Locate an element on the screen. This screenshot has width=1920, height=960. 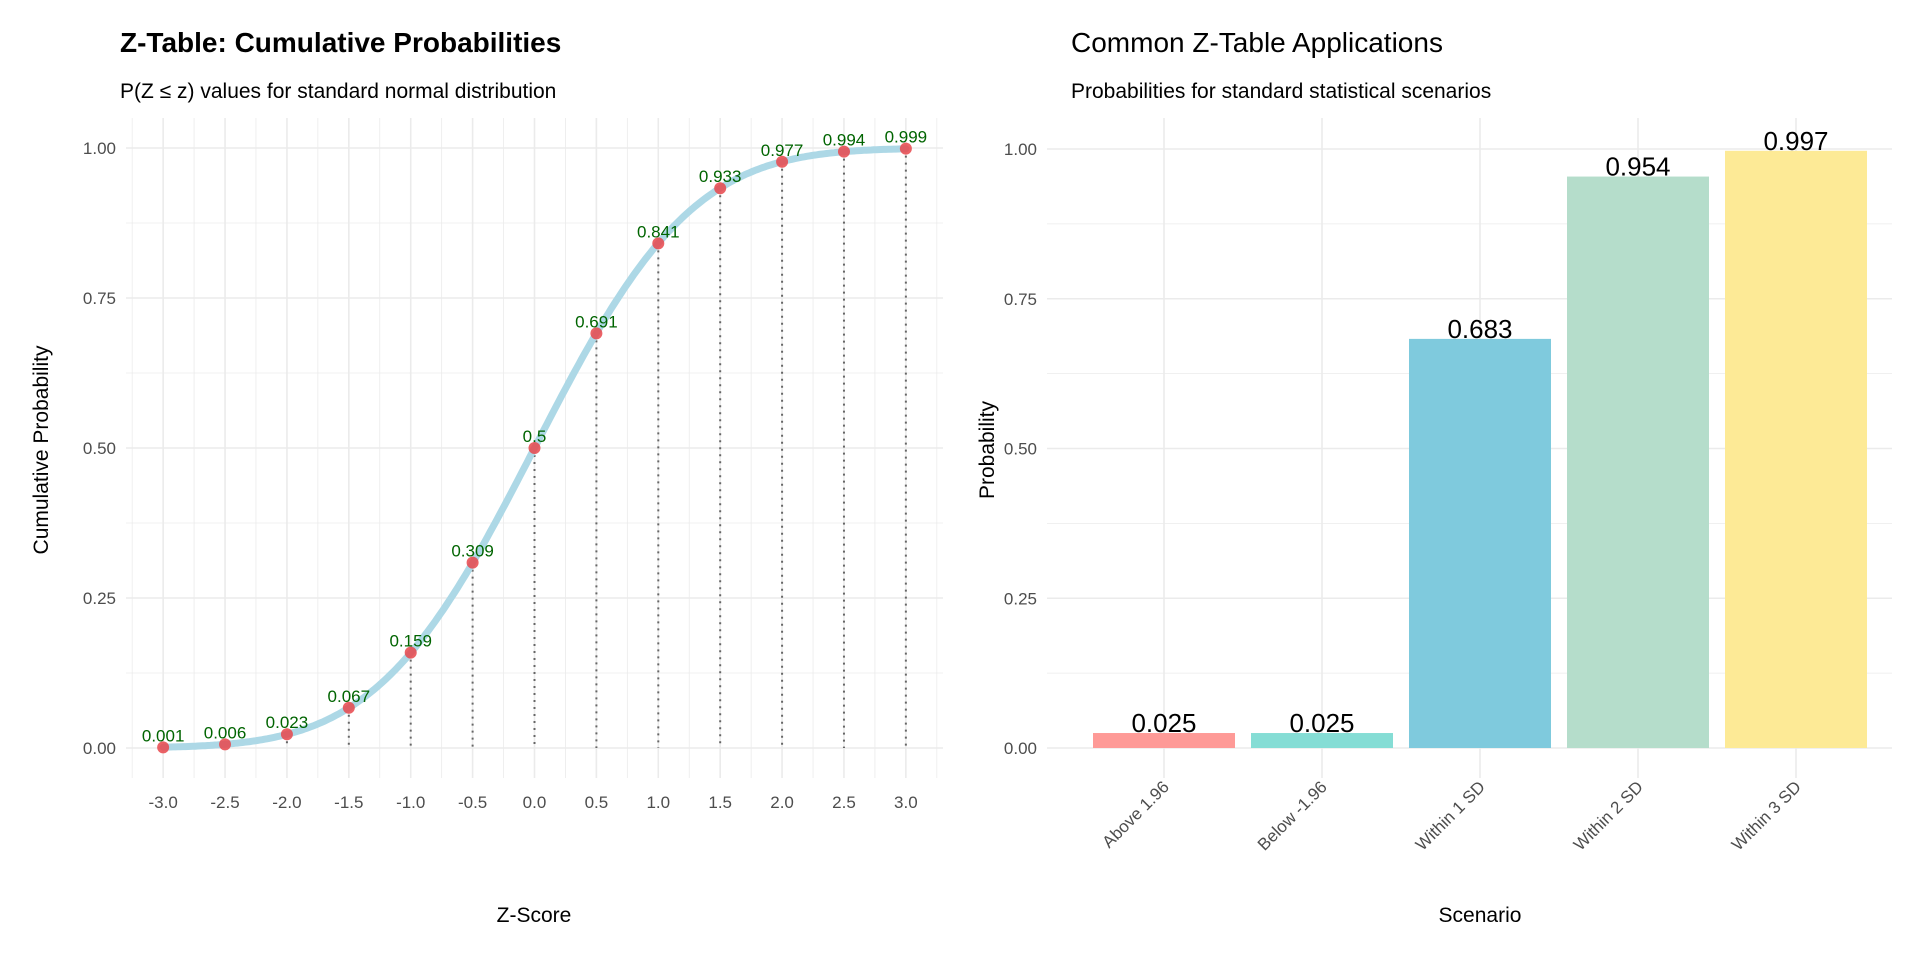
x-tick-label: Below -1.96 is located at coordinates (1292, 815).